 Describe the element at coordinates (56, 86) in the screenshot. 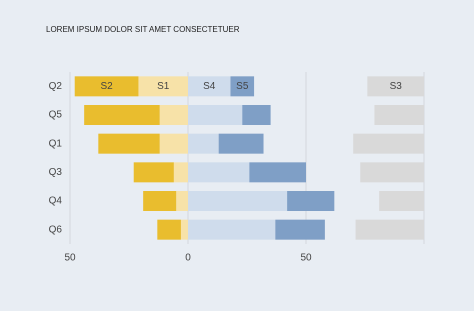

I see `y-tick-label: Q2` at that location.